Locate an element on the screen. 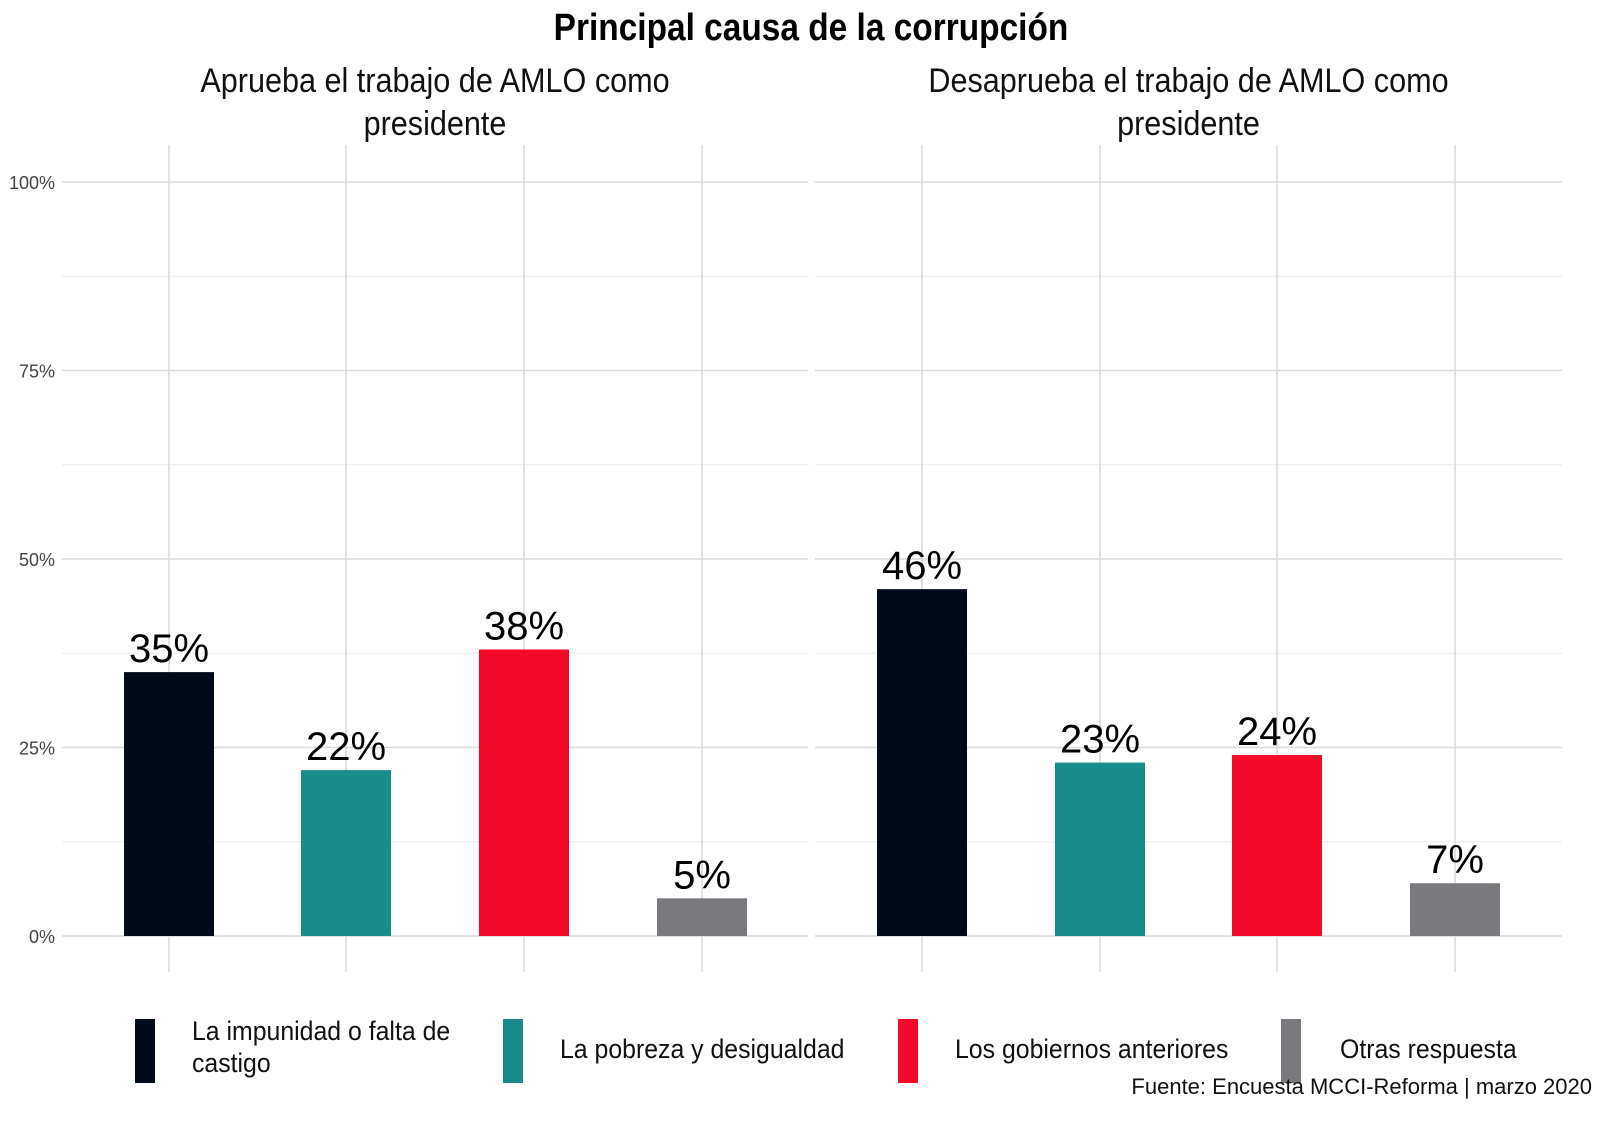 The width and height of the screenshot is (1600, 1129). legend-label: La pobreza y desigualdad is located at coordinates (702, 1049).